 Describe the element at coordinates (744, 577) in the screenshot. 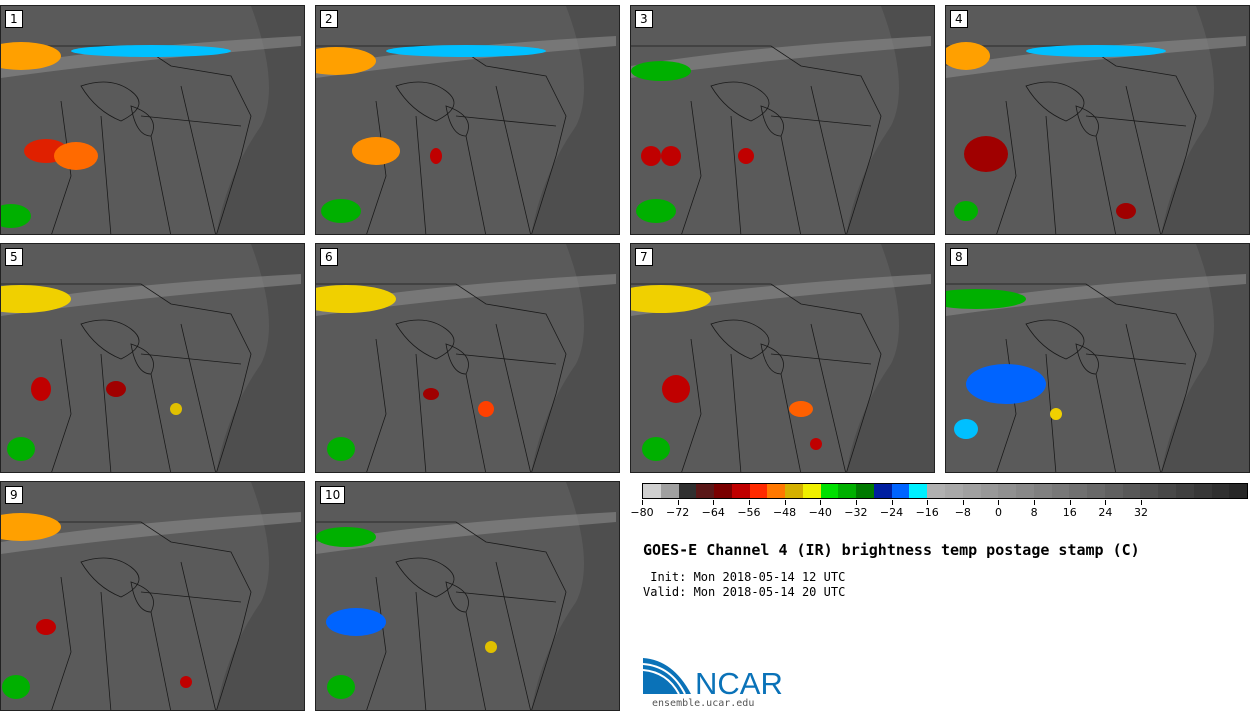

I see `init-time: Init: Mon 2018-05-14 12 UTC` at that location.